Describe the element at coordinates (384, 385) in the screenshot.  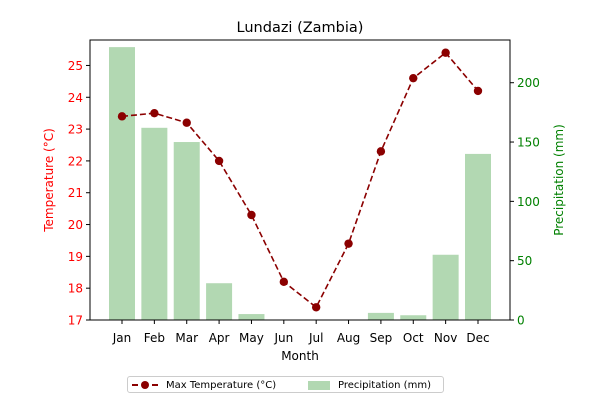
I see `legend-label-precipitation: Precipitation (mm)` at that location.